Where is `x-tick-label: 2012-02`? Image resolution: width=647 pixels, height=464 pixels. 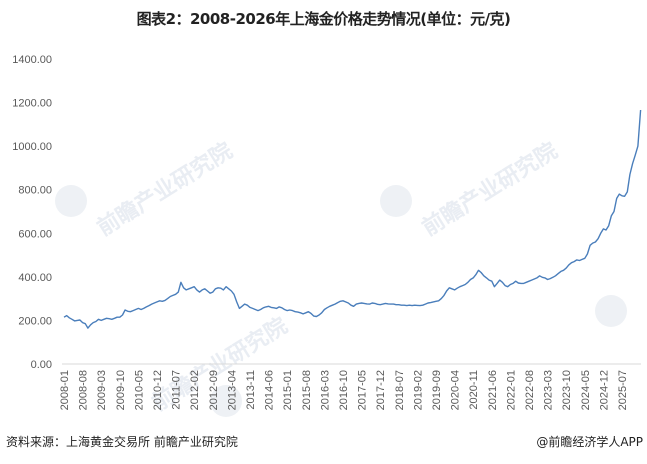
x-tick-label: 2012-02 is located at coordinates (195, 390).